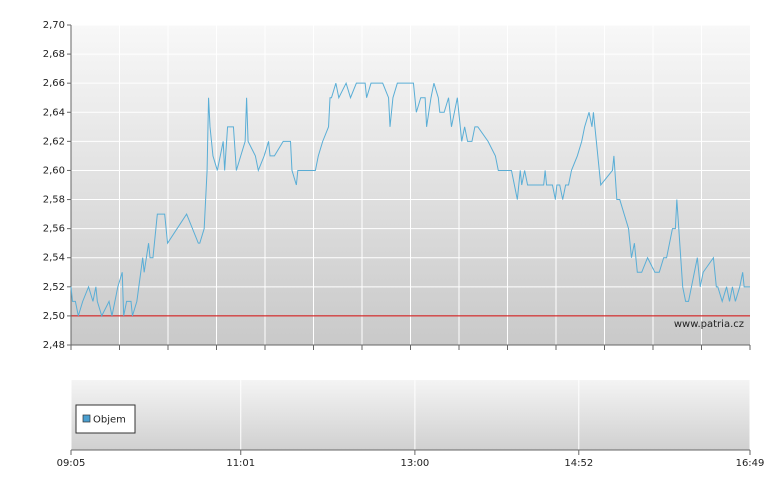  I want to click on x-tick-label: 14:52, so click(578, 463).